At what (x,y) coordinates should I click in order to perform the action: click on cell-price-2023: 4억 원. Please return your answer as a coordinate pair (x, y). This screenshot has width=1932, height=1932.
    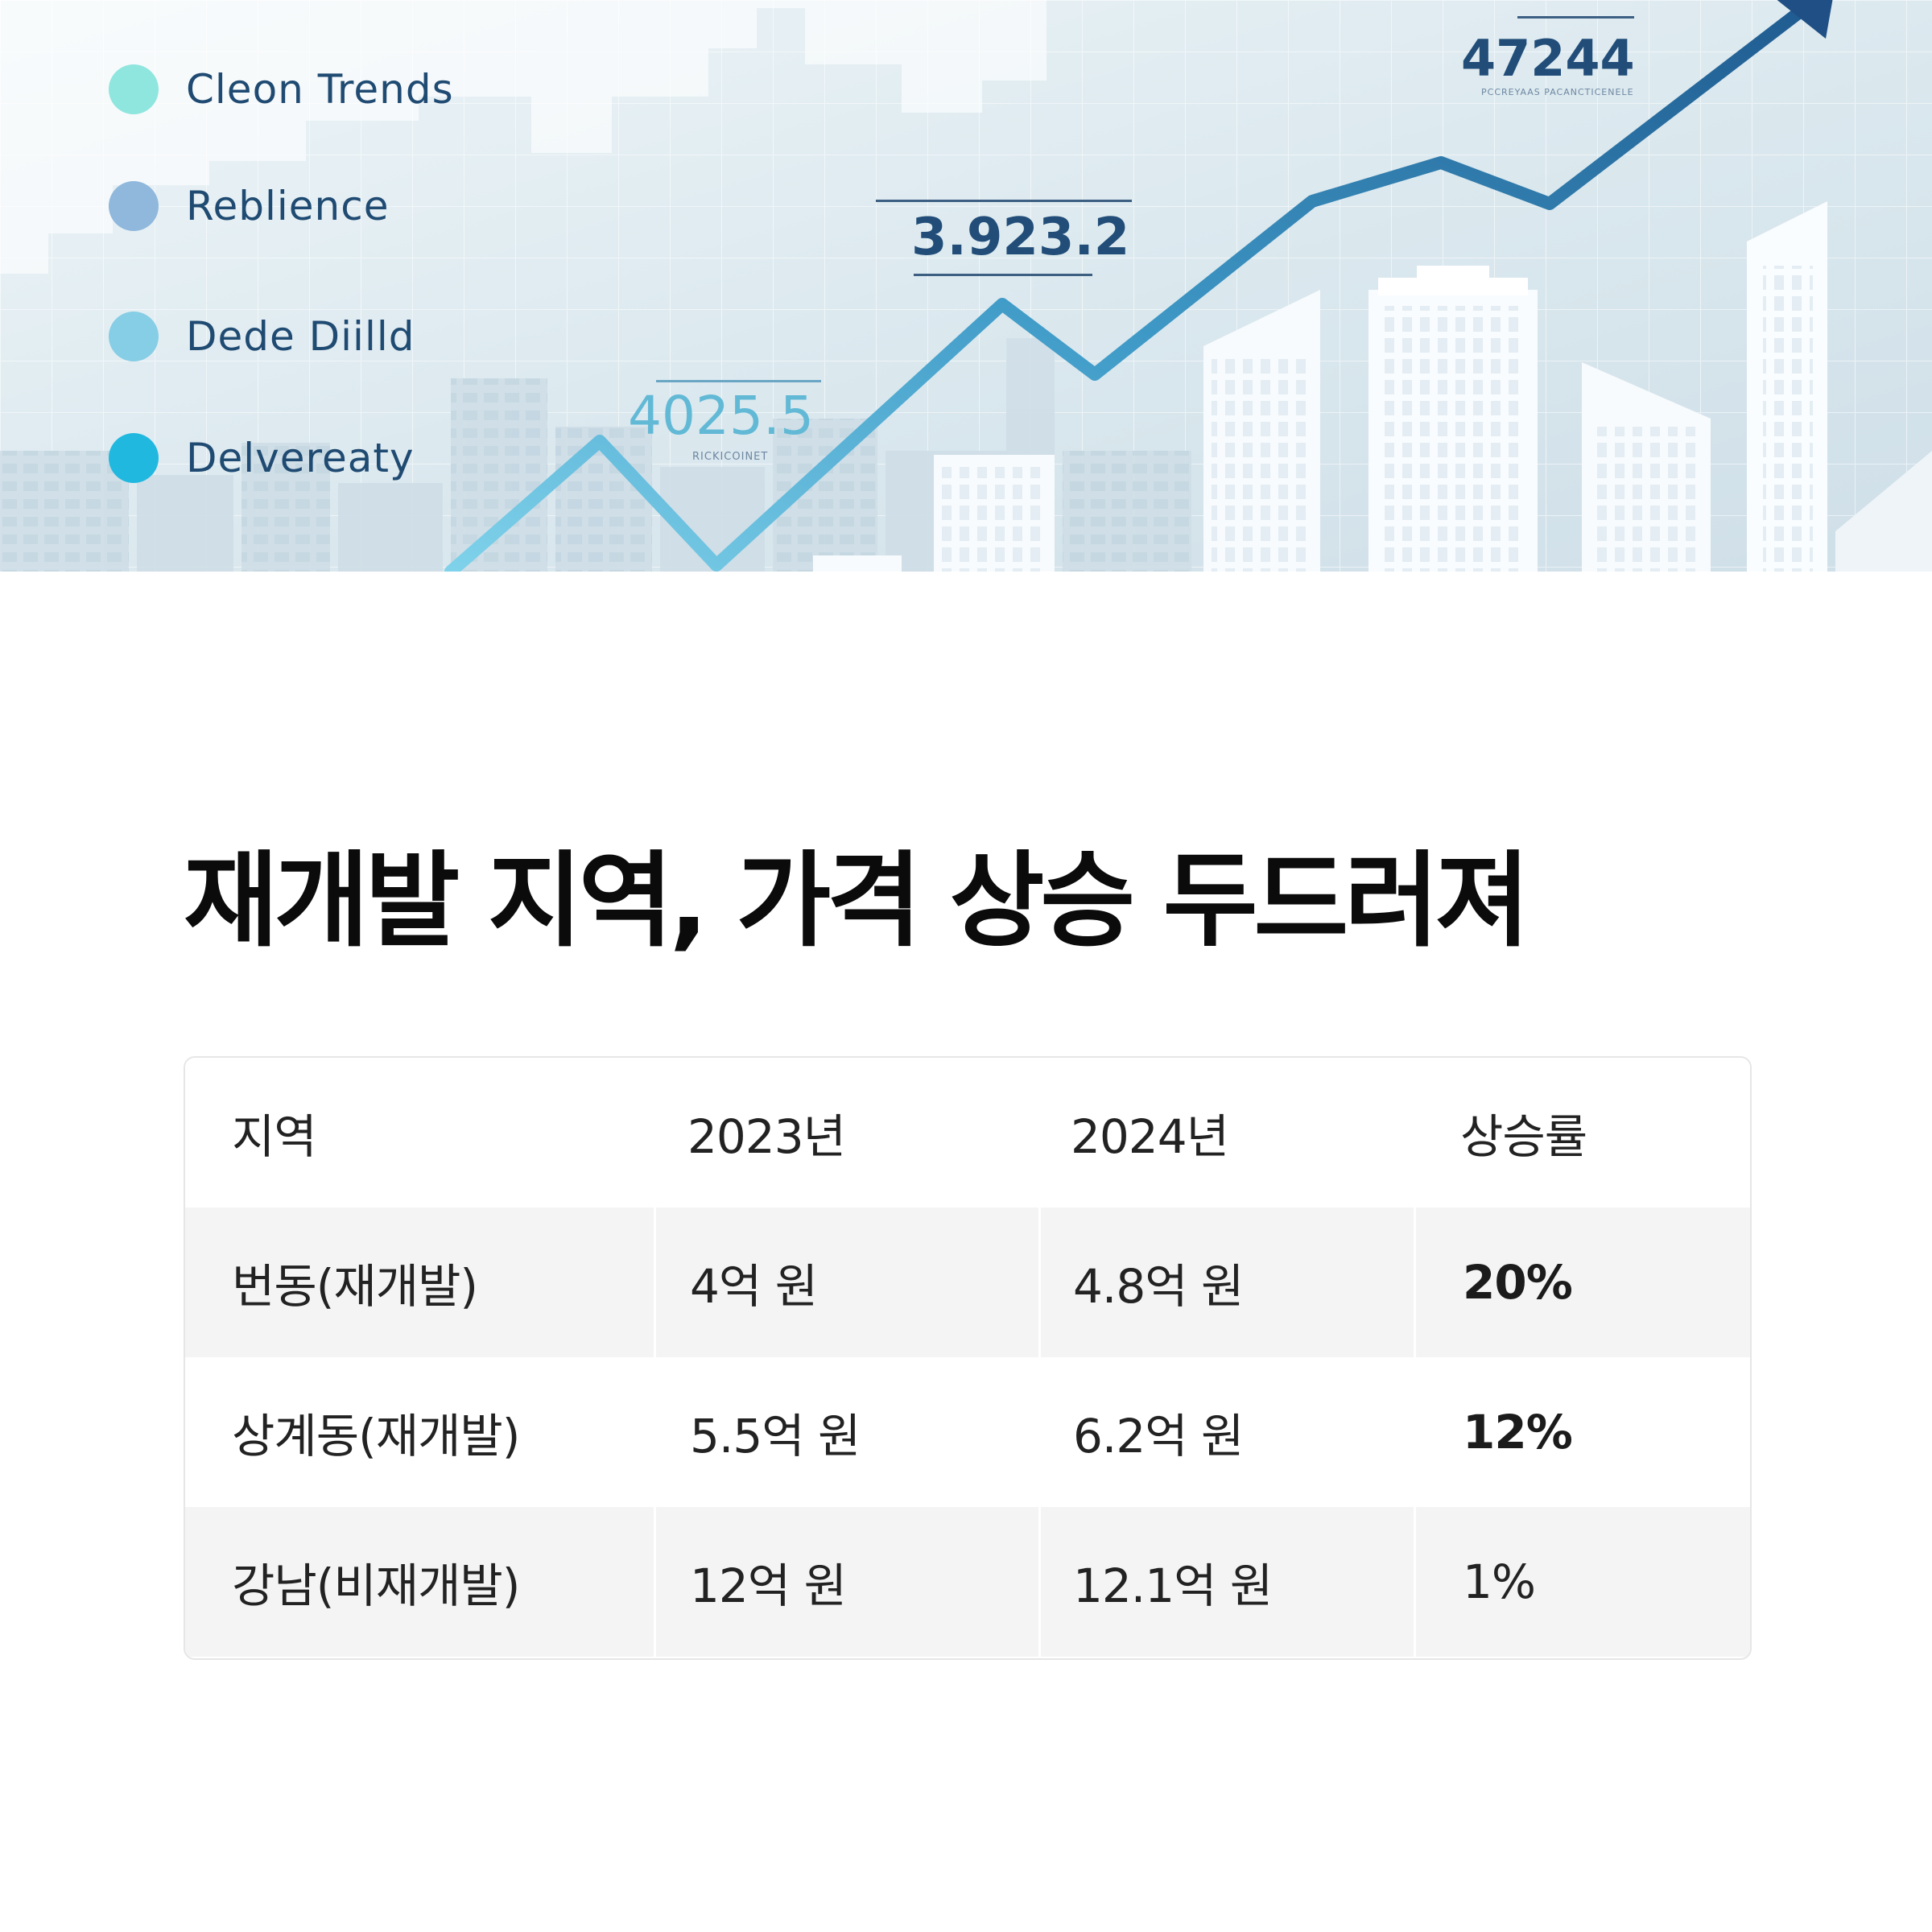
    Looking at the image, I should click on (846, 1282).